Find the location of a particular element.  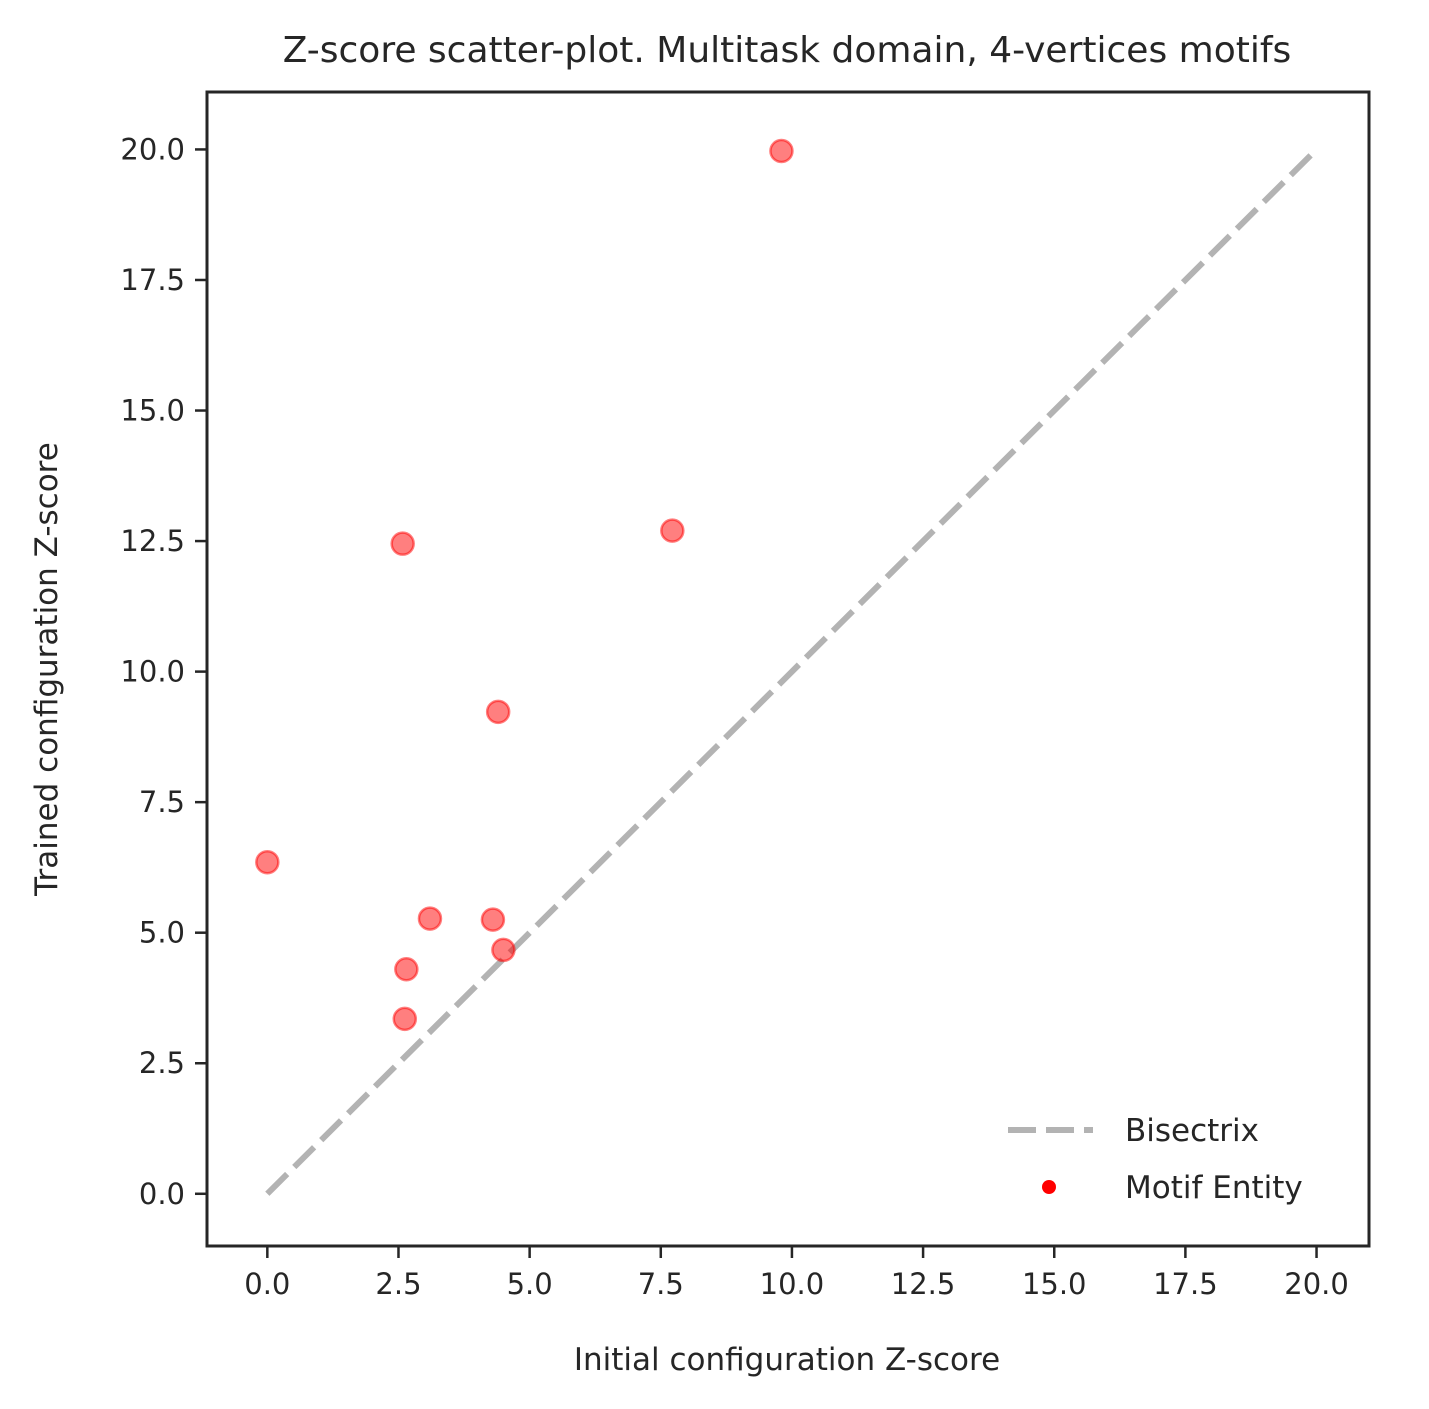

y-tick-label: 20.0 is located at coordinates (152, 149).